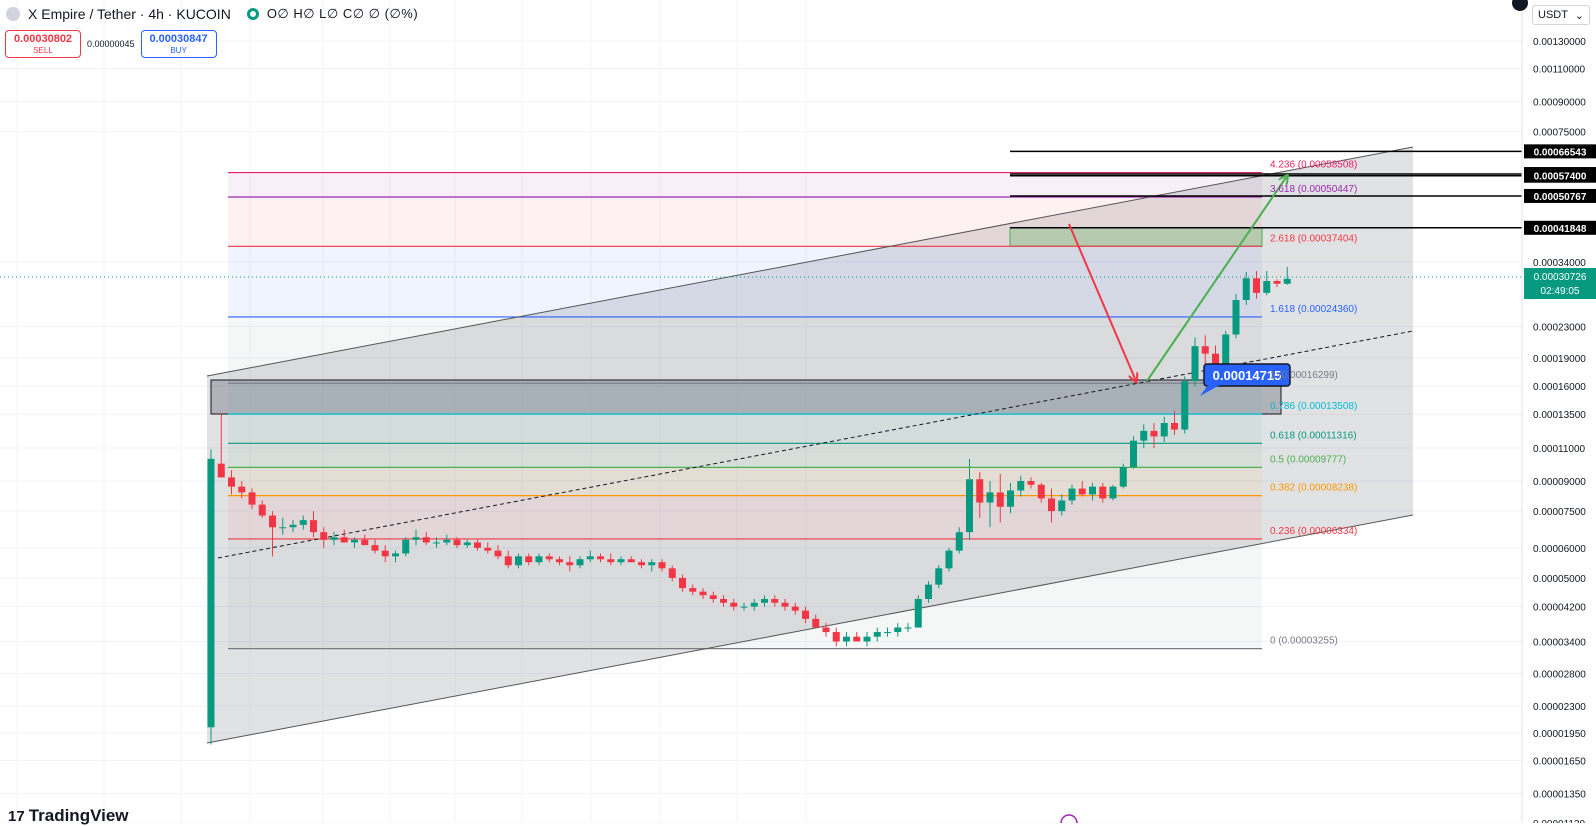 This screenshot has height=826, width=1596. What do you see at coordinates (16, 816) in the screenshot?
I see `tradingview-mark-icon: 17` at bounding box center [16, 816].